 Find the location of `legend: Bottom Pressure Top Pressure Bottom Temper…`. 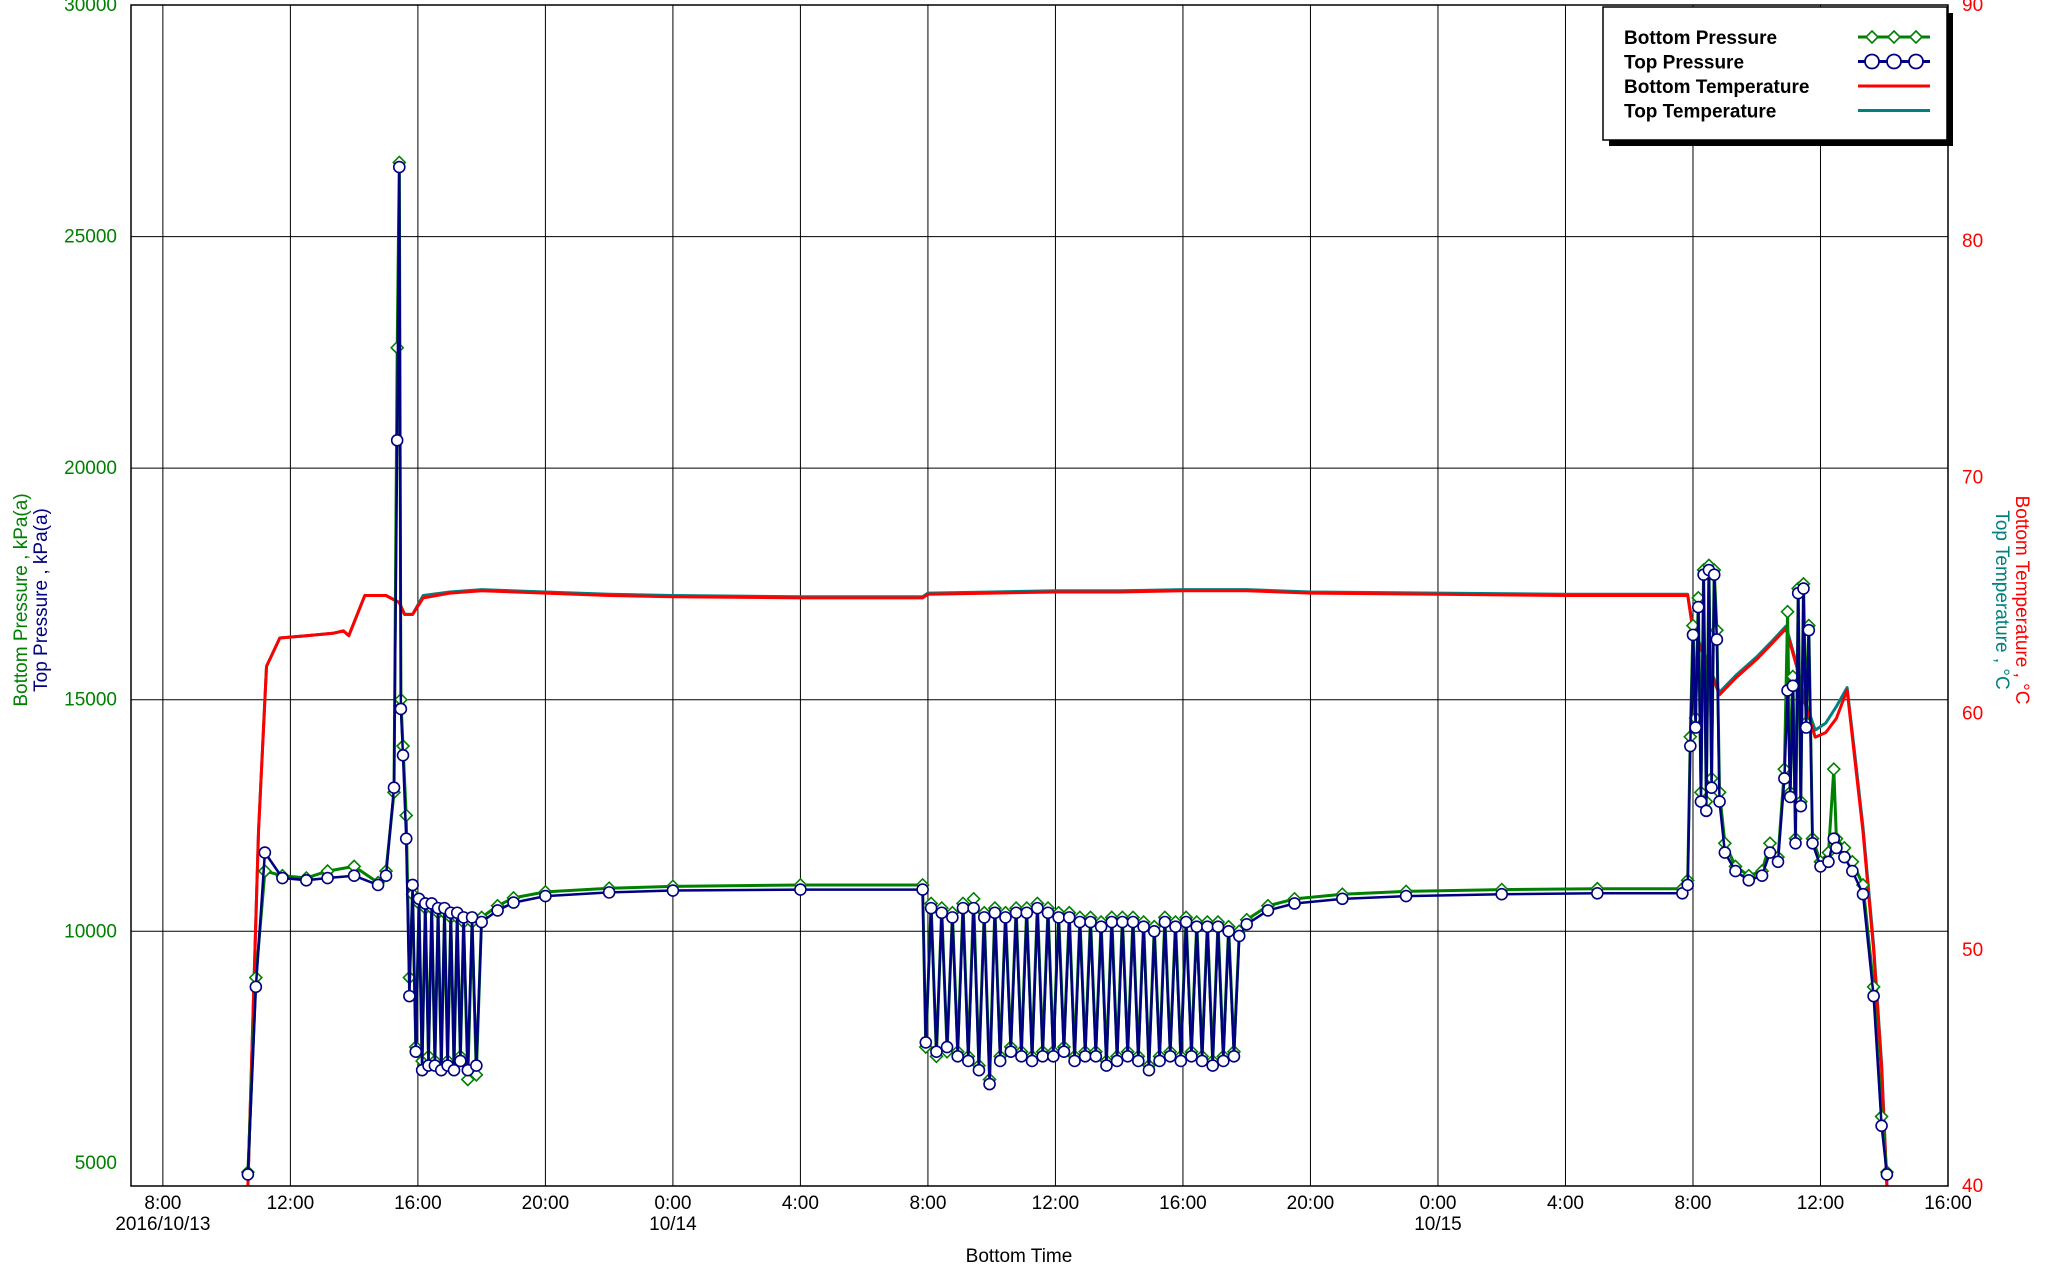

legend: Bottom Pressure Top Pressure Bottom Temper… is located at coordinates (1777, 76).